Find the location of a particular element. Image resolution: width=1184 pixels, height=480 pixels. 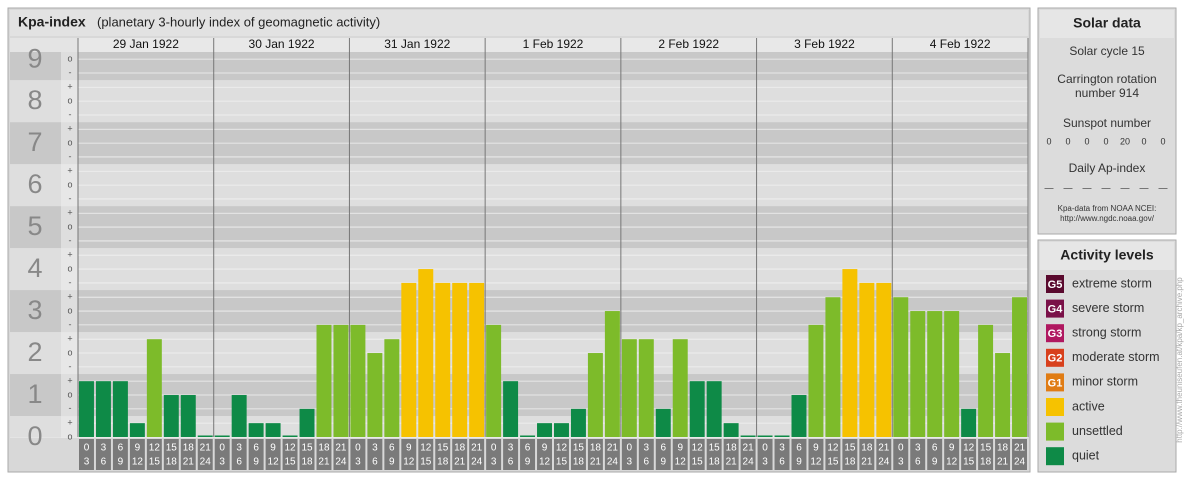

date-header-bg is located at coordinates (553, 45).